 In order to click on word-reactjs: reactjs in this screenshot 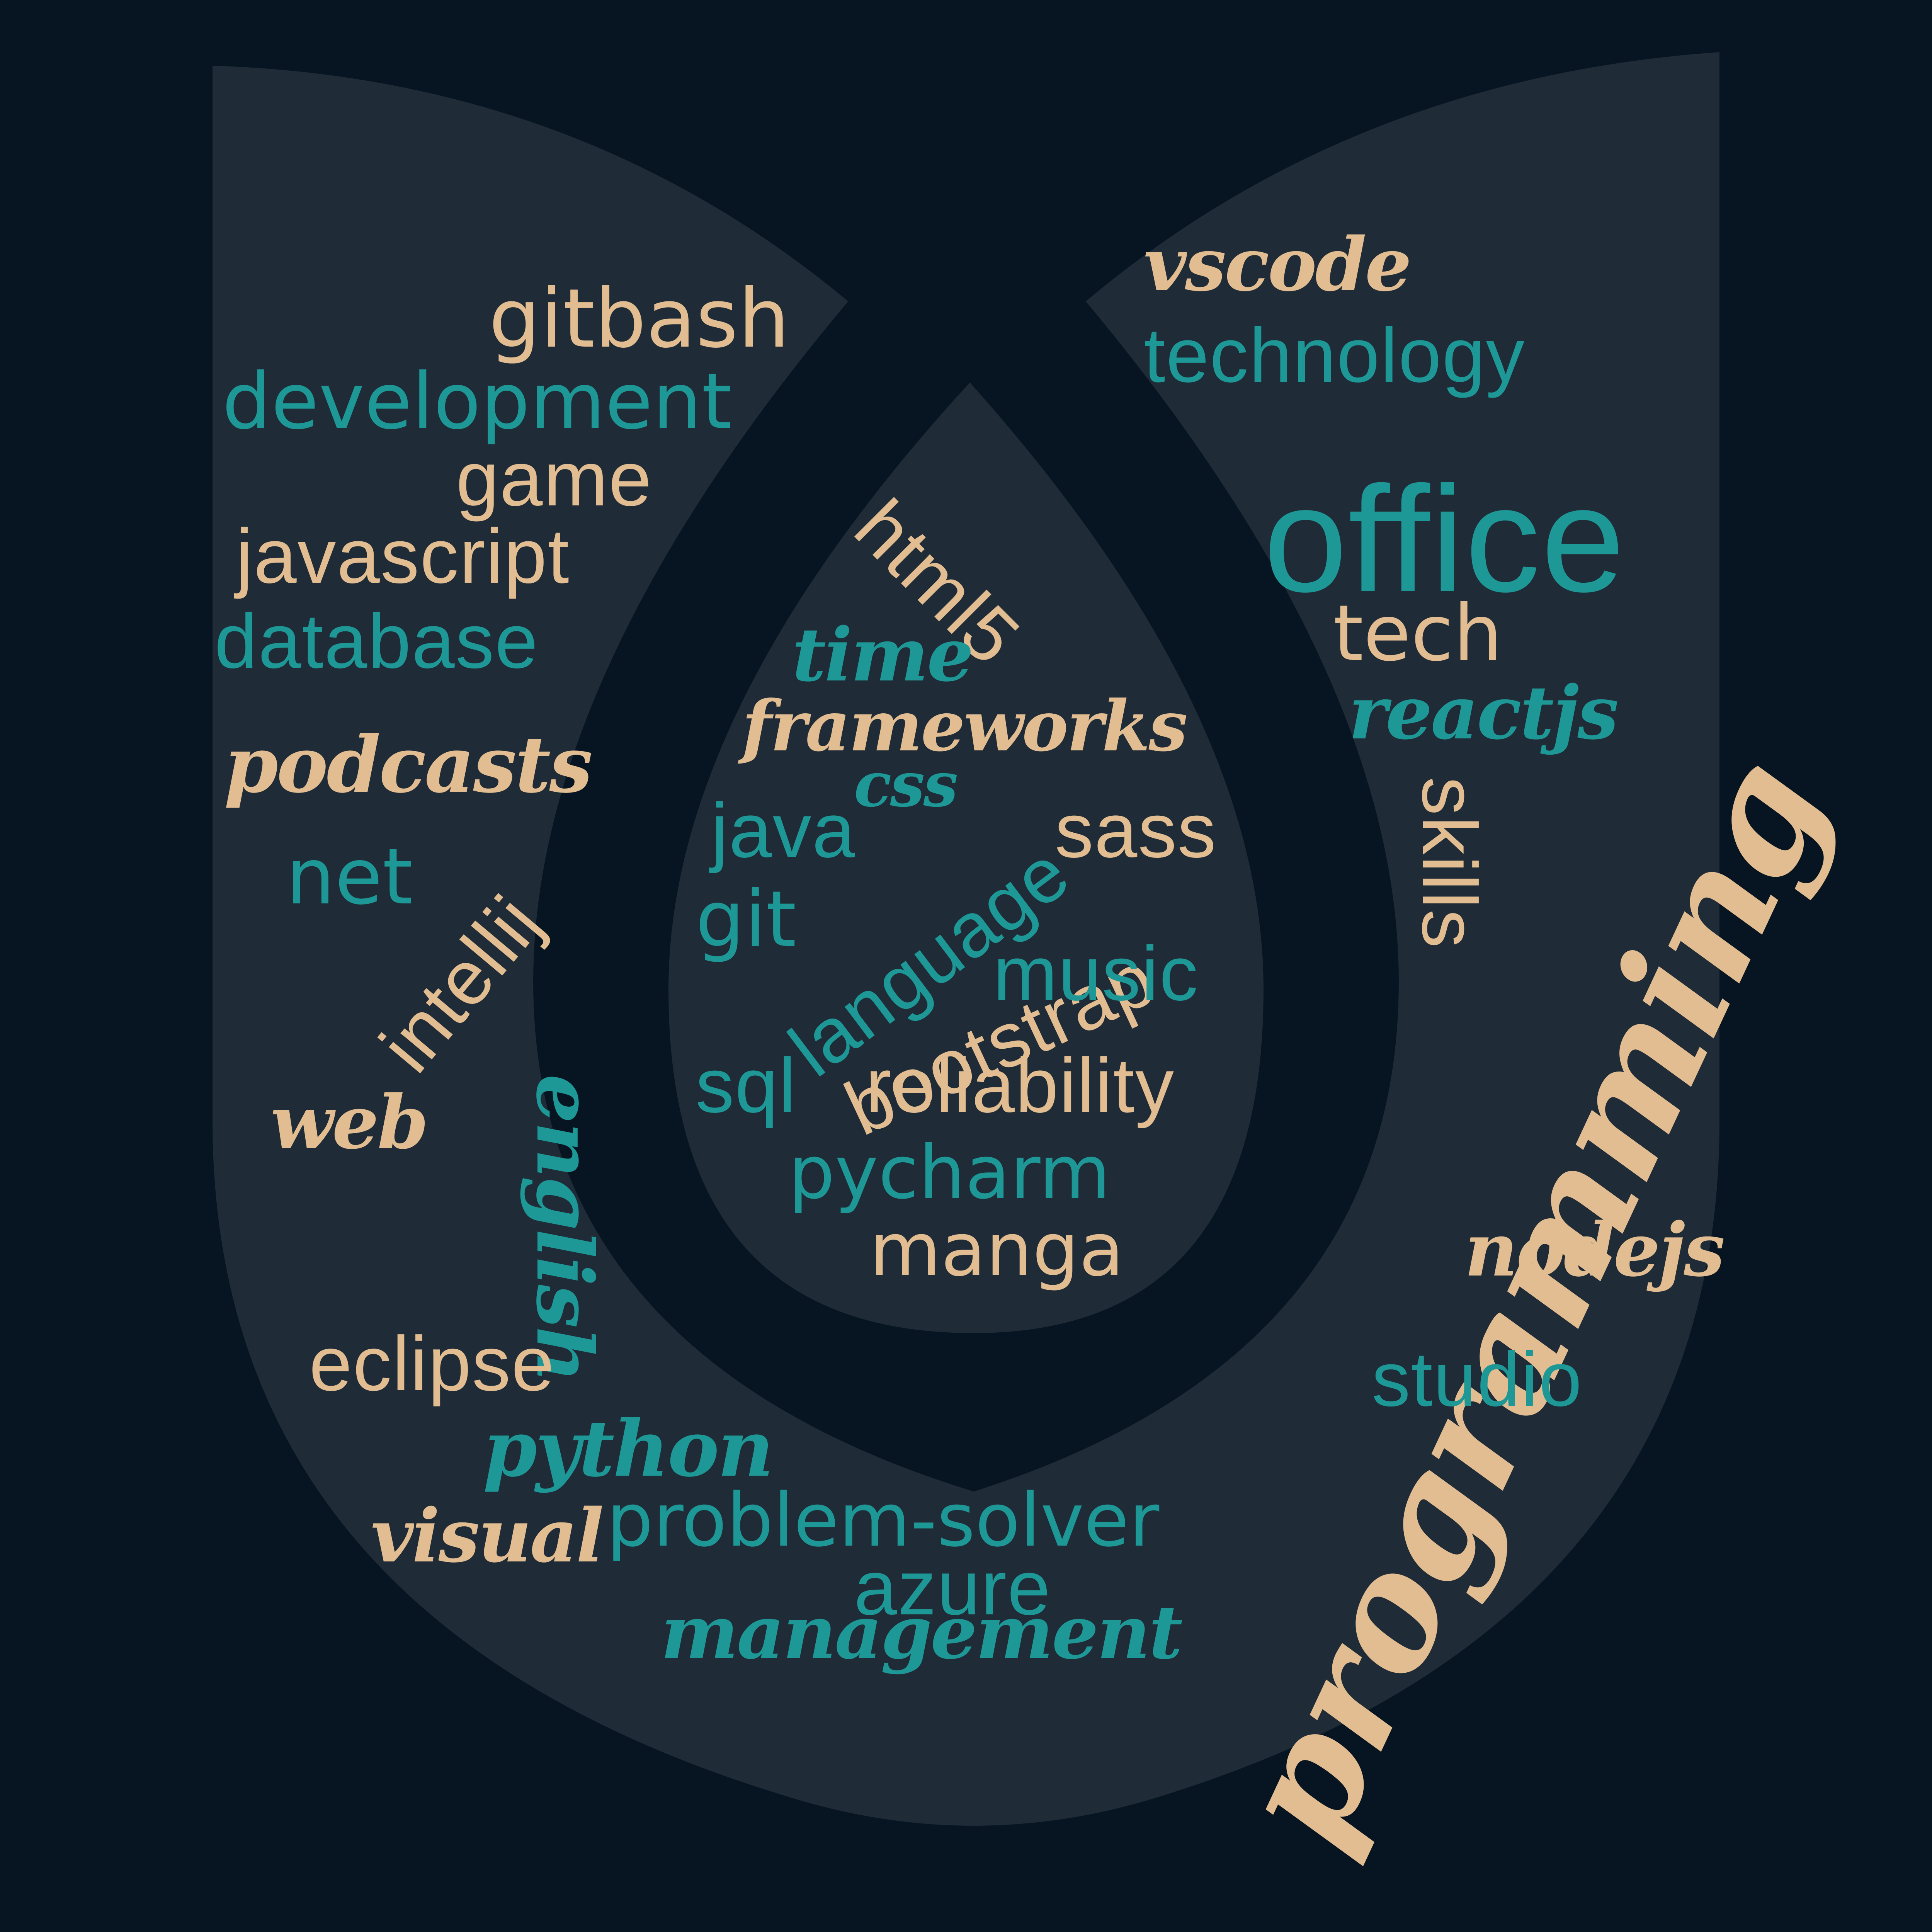, I will do `click(1484, 713)`.